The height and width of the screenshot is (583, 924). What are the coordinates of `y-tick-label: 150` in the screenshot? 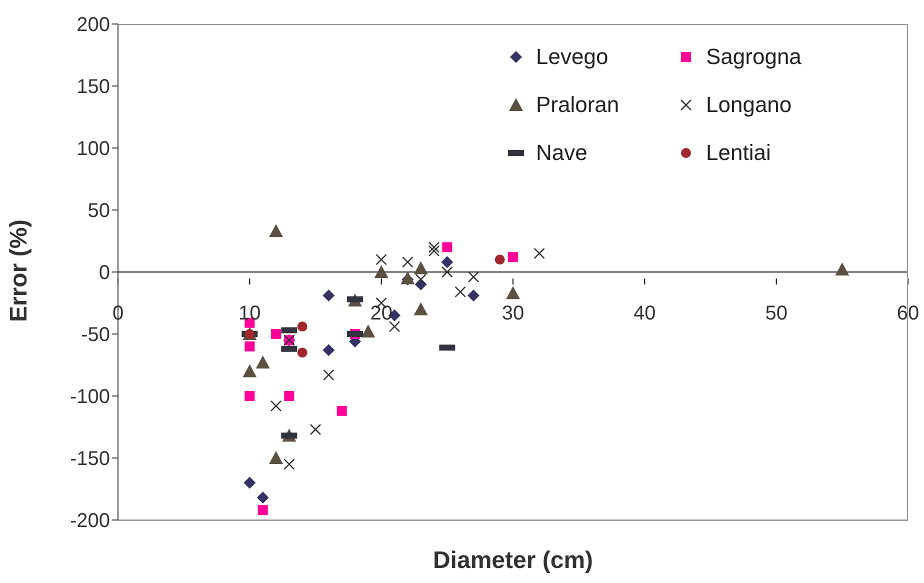 It's located at (93, 87).